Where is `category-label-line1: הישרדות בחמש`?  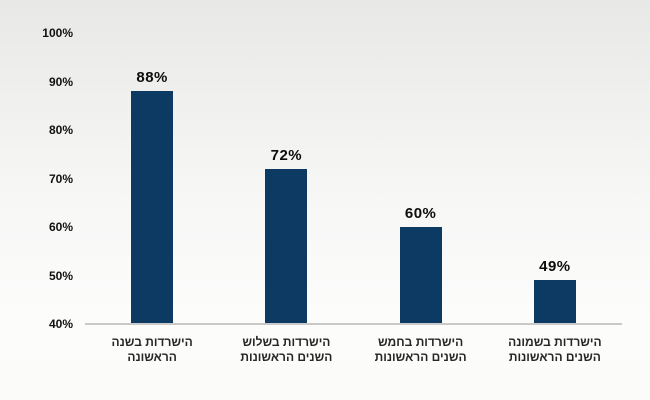
category-label-line1: הישרדות בחמש is located at coordinates (421, 342).